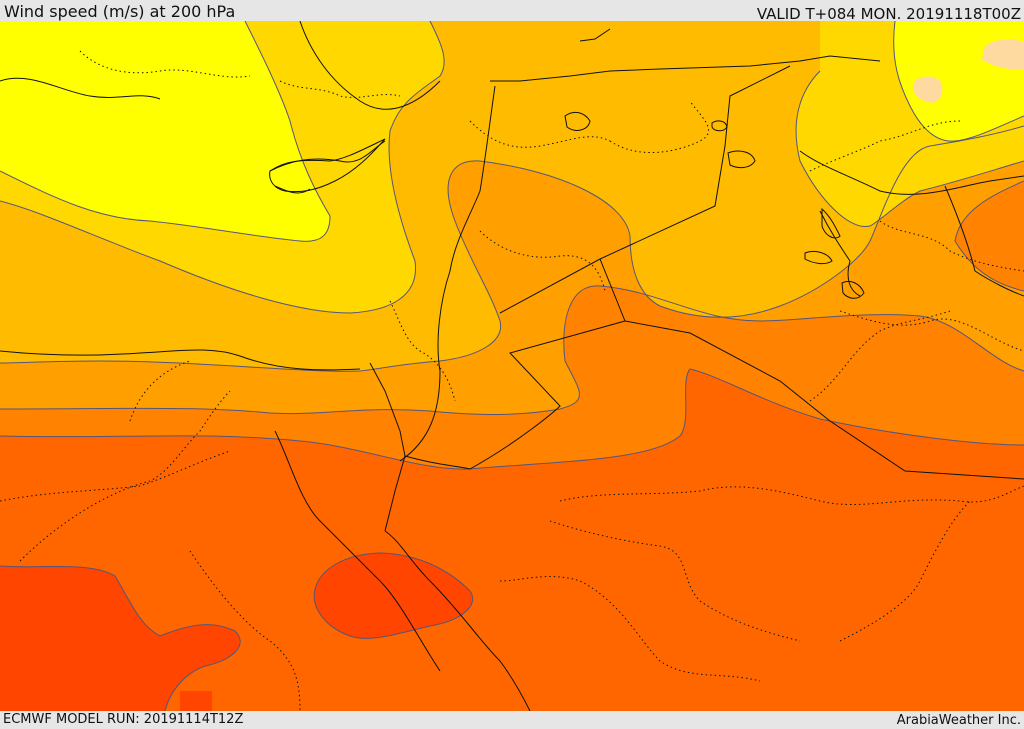  I want to click on credit-label: ArabiaWeather Inc., so click(958, 720).